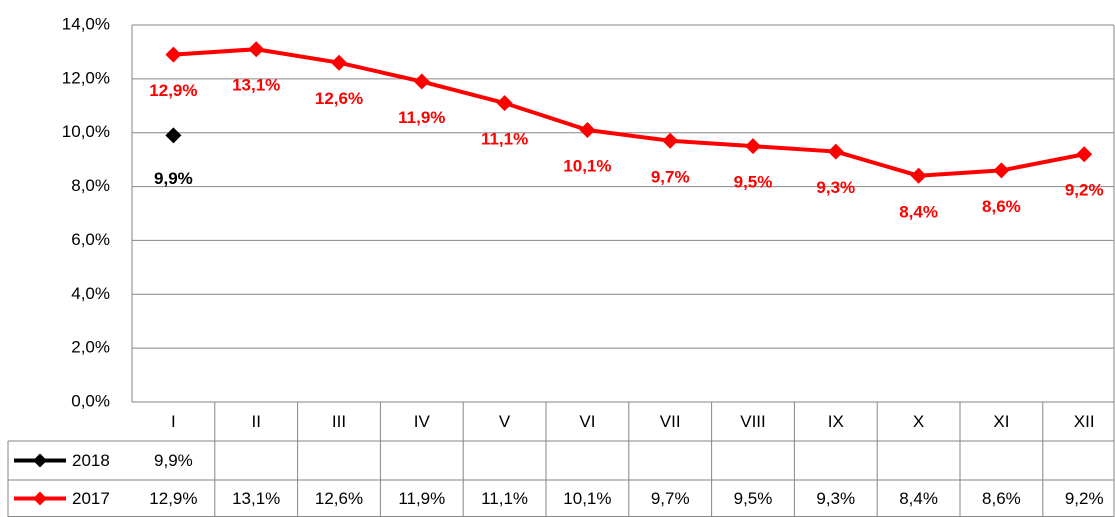 The height and width of the screenshot is (517, 1115). What do you see at coordinates (670, 498) in the screenshot?
I see `table-cell: 9,7%` at bounding box center [670, 498].